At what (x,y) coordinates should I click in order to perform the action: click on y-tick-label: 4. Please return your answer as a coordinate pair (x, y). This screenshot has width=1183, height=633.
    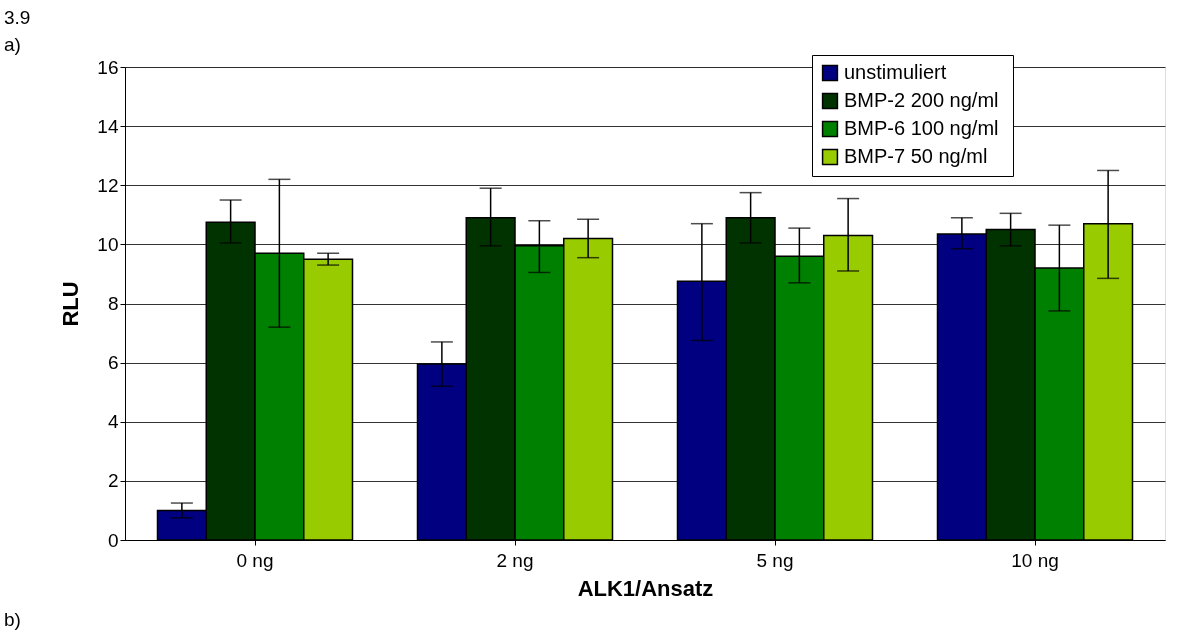
    Looking at the image, I should click on (113, 422).